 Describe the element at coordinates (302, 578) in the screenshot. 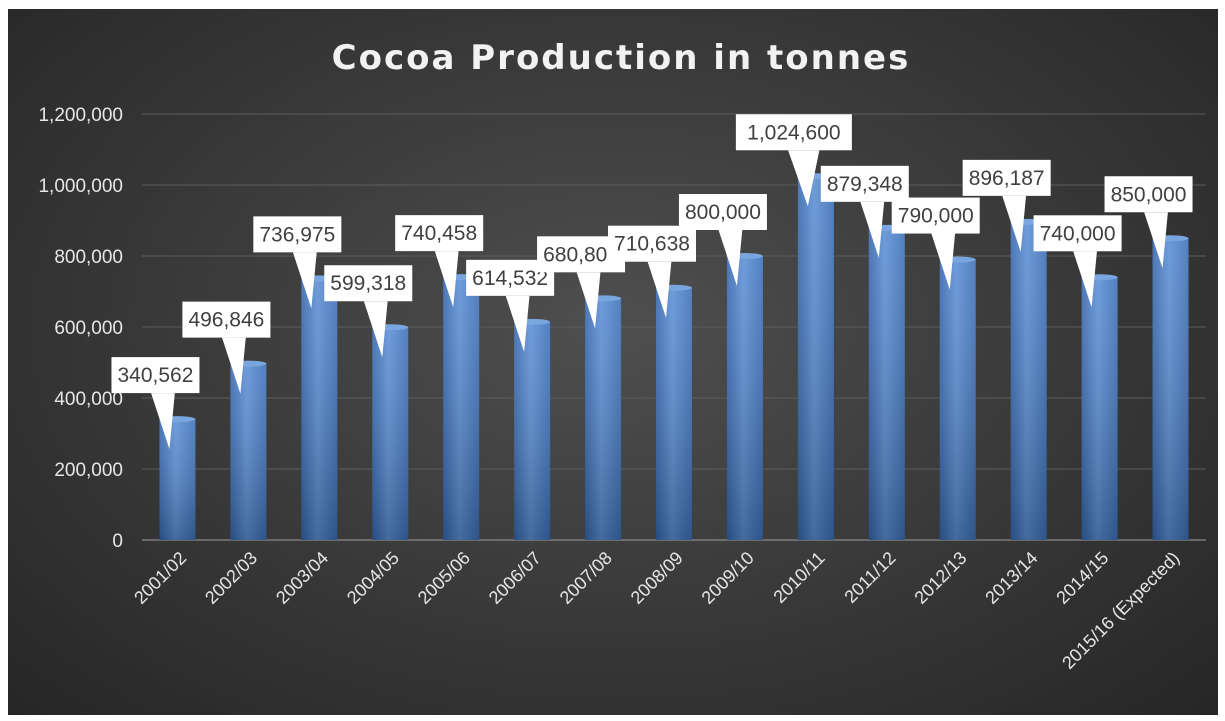

I see `x-tick-label: 2003/04` at that location.